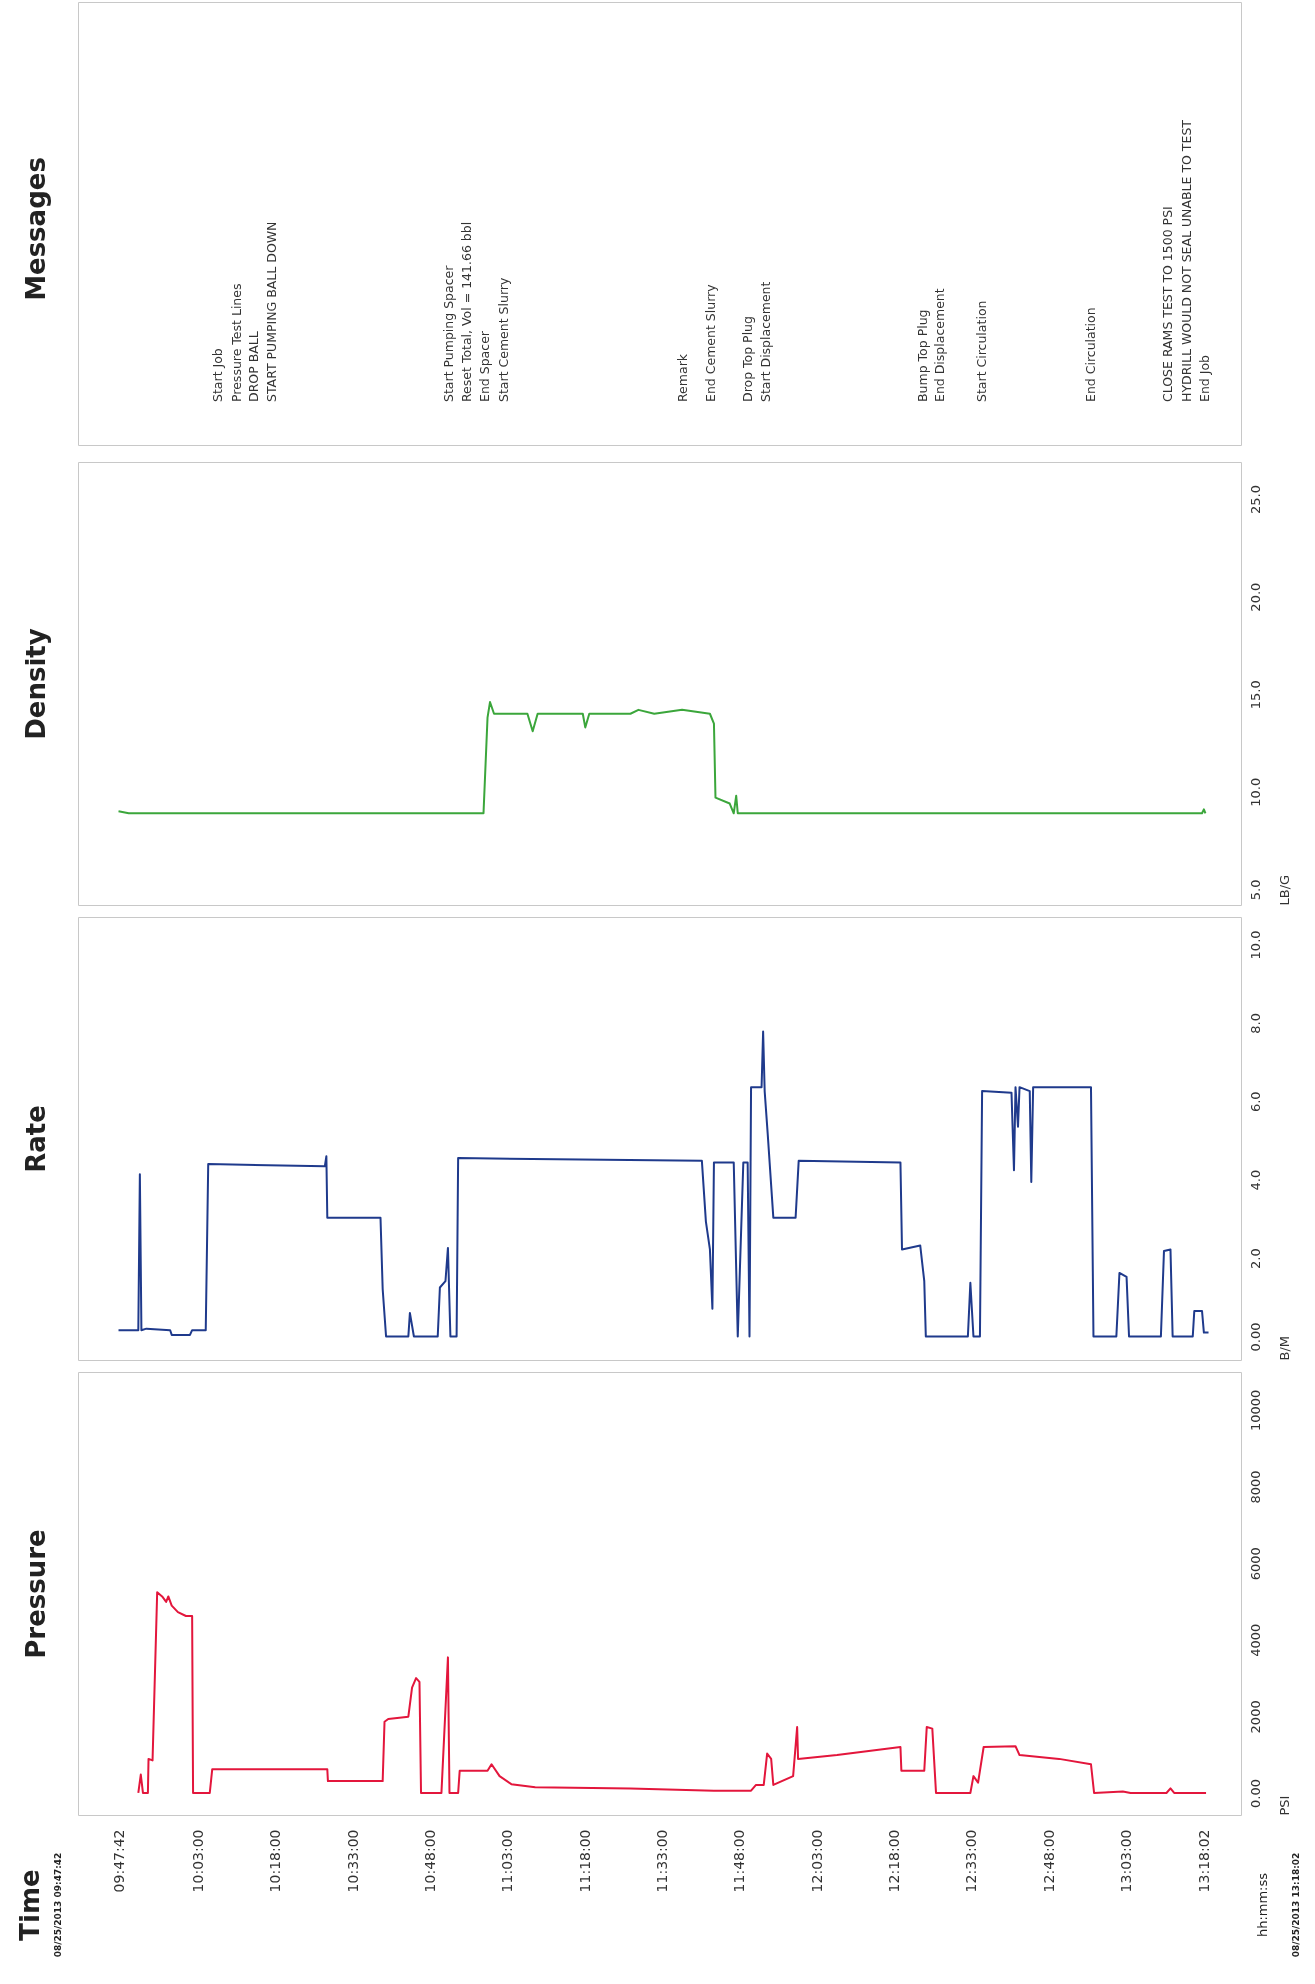 The height and width of the screenshot is (1984, 1315). I want to click on x-tick-label: 11:18:00, so click(584, 1861).